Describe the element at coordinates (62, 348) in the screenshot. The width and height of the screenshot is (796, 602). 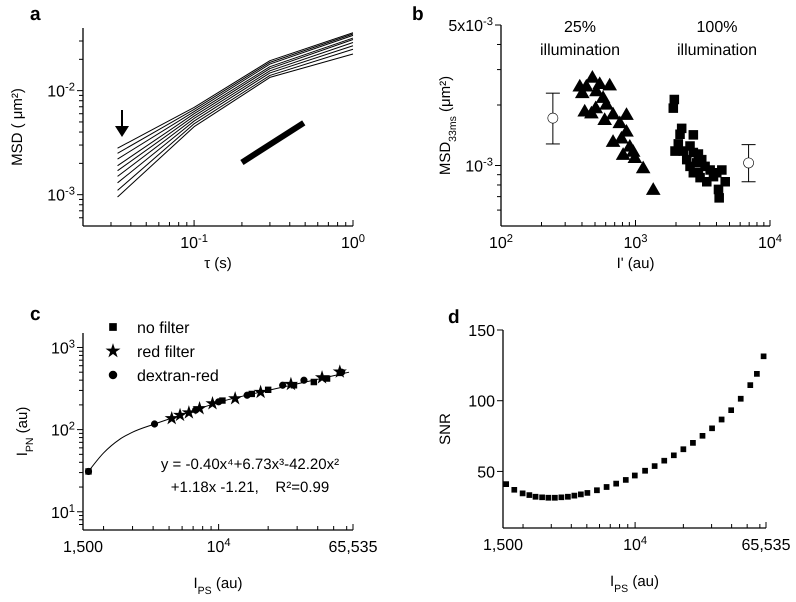
I see `y-tick-label: 10$^{3}$` at that location.